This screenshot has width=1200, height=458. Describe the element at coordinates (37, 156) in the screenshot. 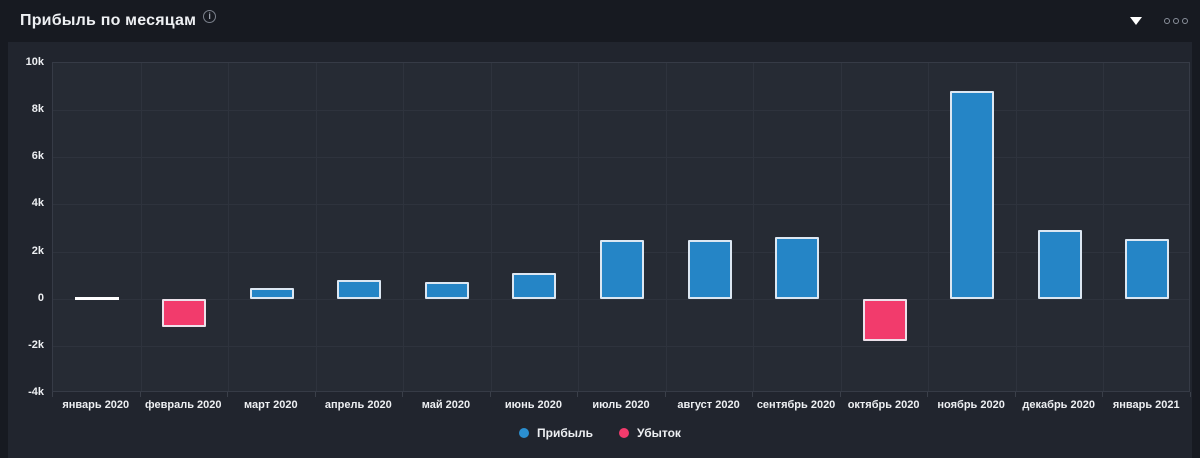

I see `y-axis-tick-label: 6k` at that location.